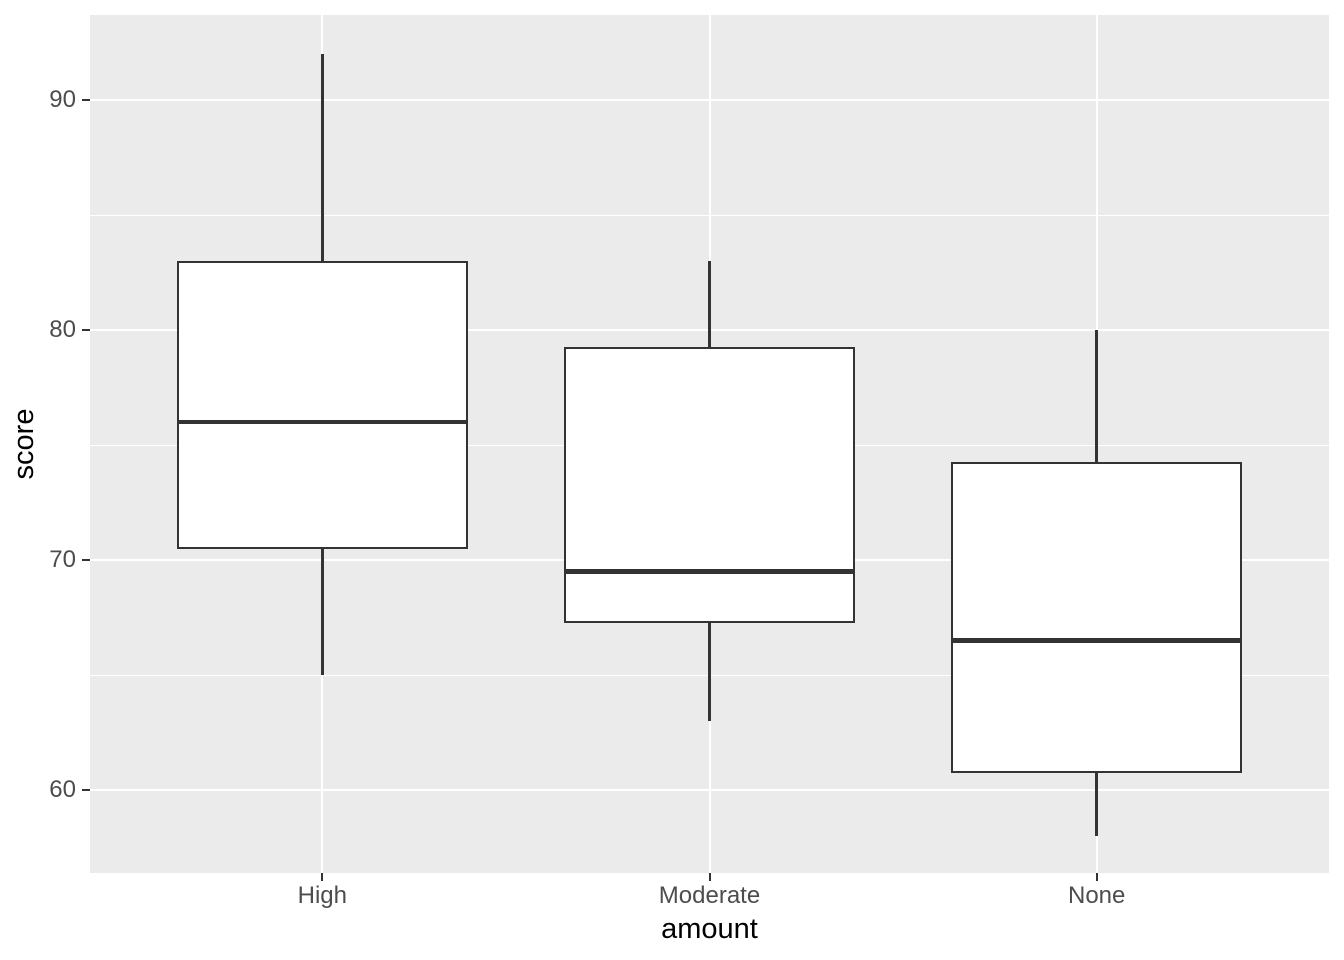  What do you see at coordinates (62, 560) in the screenshot?
I see `y-tick-label-70: 70` at bounding box center [62, 560].